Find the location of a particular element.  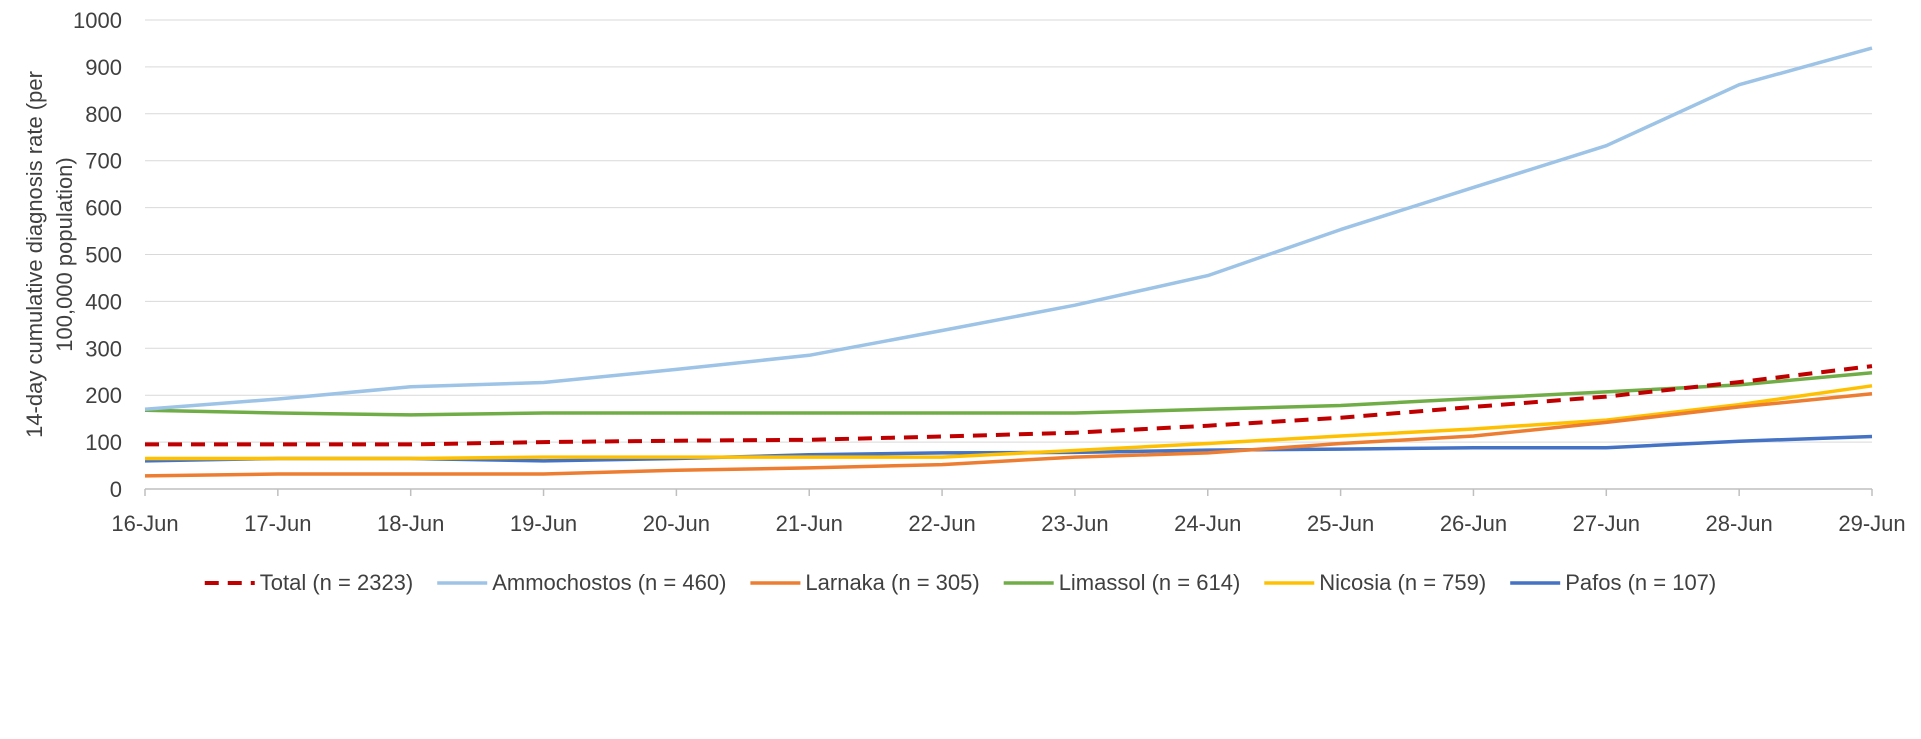

y-tick-label: 500 is located at coordinates (103, 255).